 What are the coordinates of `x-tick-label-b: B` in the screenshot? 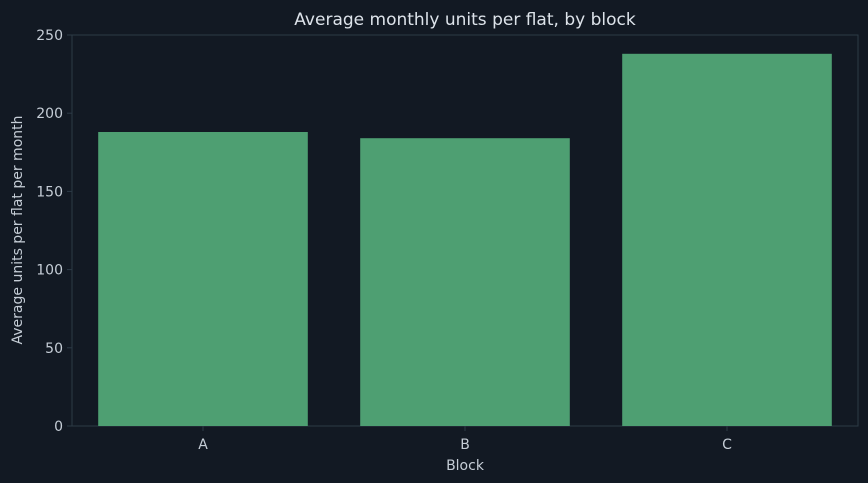 It's located at (465, 445).